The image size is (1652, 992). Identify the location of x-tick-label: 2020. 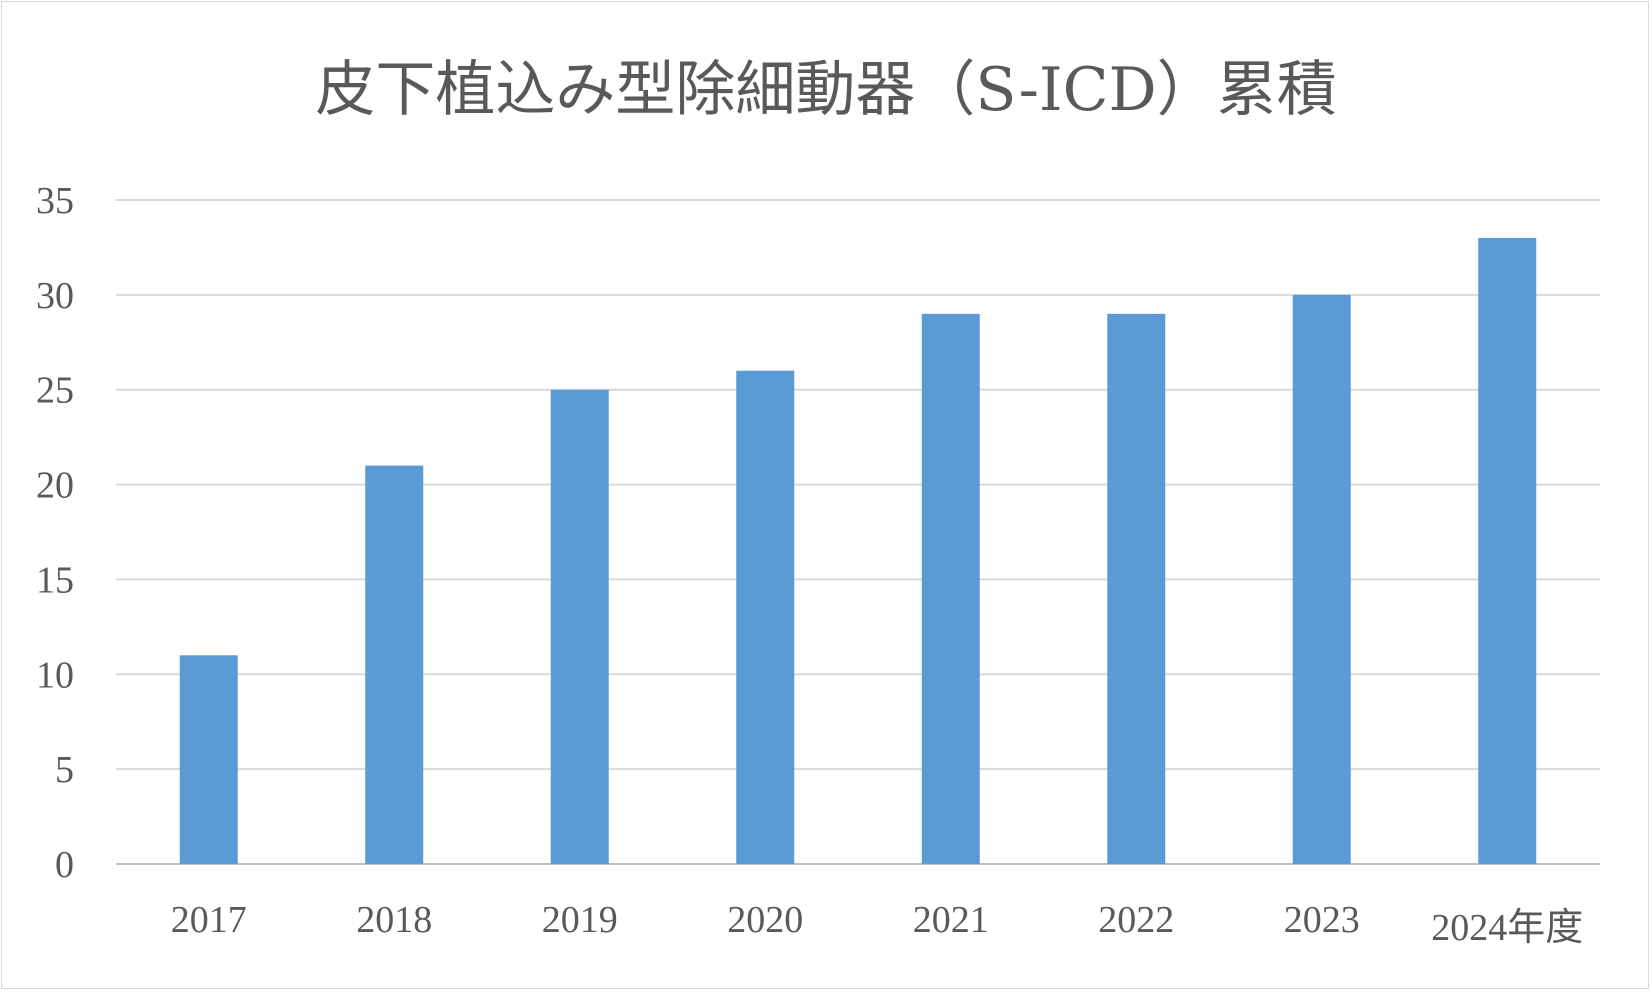
(765, 920).